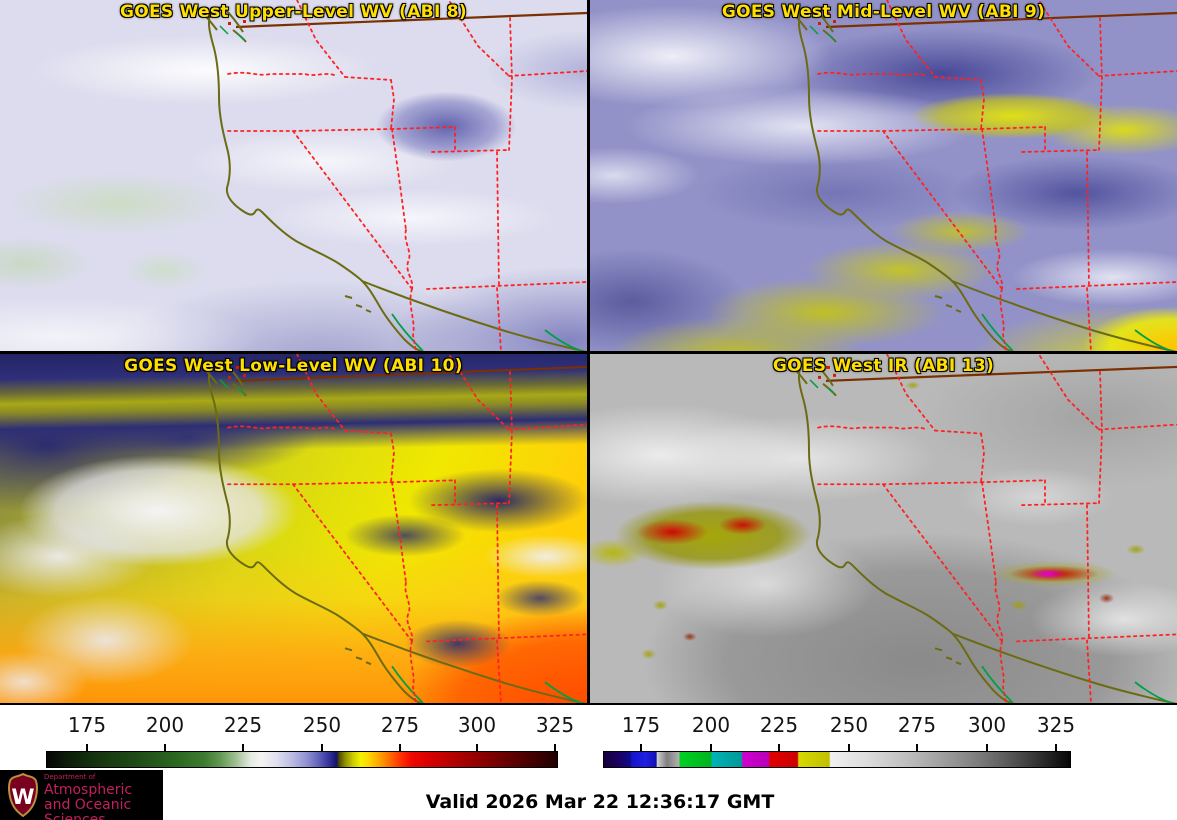  What do you see at coordinates (600, 802) in the screenshot?
I see `valid-time-label: Valid 2026 Mar 22 12:36:17 GMT` at bounding box center [600, 802].